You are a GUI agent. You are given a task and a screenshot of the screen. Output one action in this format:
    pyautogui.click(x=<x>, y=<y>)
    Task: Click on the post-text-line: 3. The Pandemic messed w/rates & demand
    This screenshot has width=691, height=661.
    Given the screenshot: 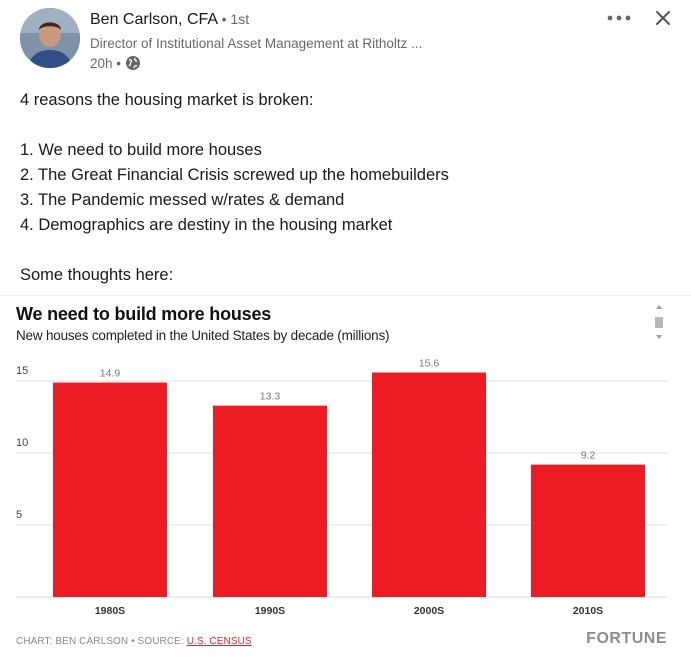 What is the action you would take?
    pyautogui.click(x=182, y=200)
    